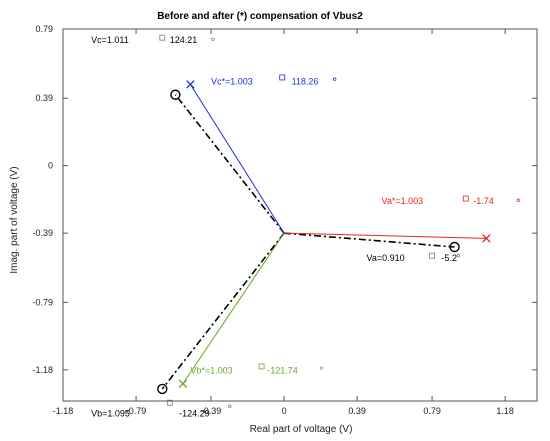 This screenshot has width=550, height=441. Describe the element at coordinates (211, 370) in the screenshot. I see `phasor-magnitude-vb-star: Vb*=1.003` at that location.